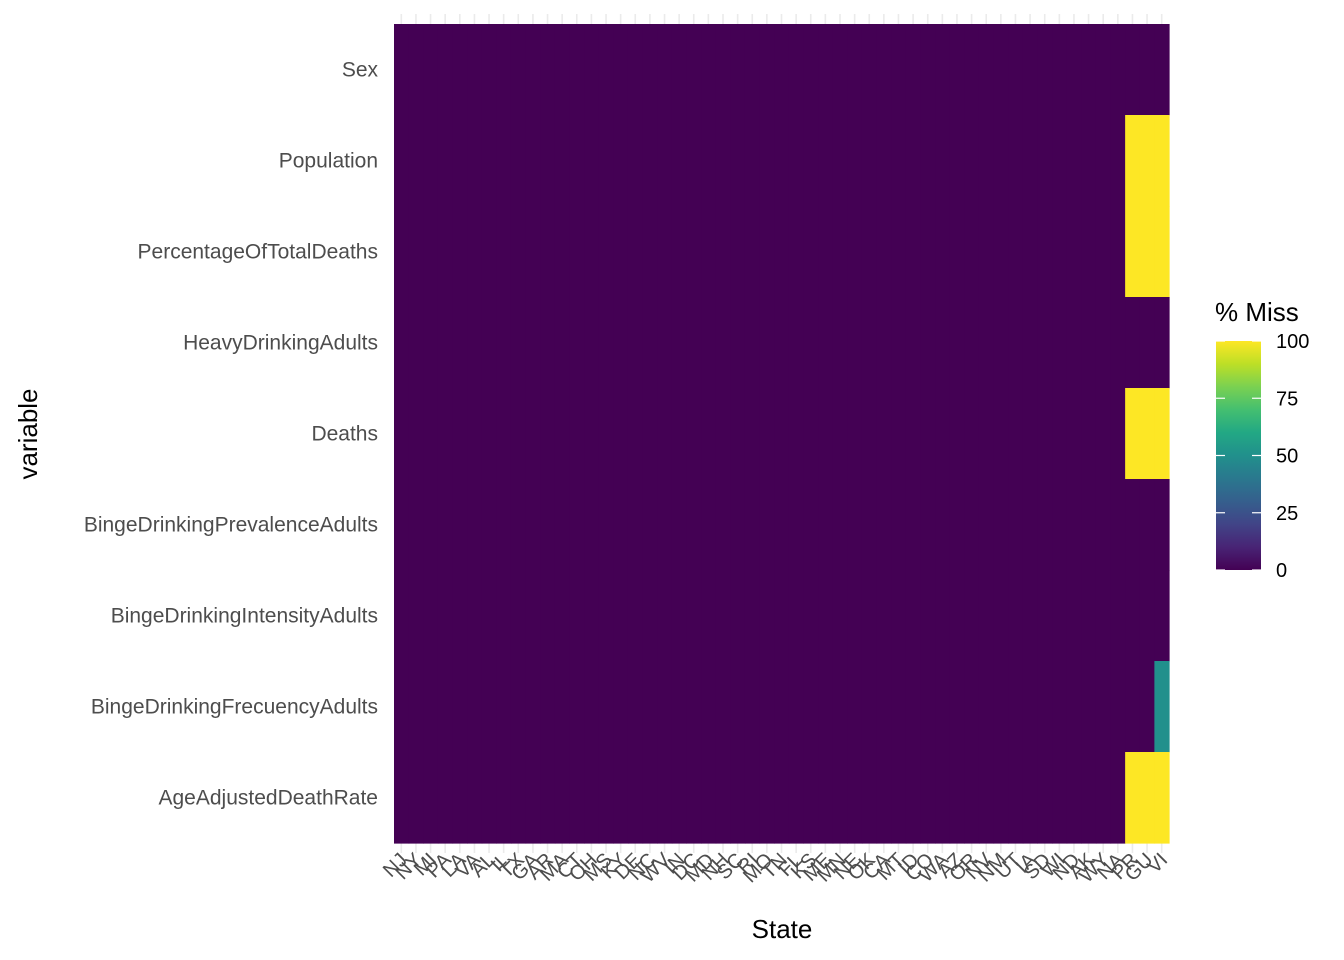 The width and height of the screenshot is (1344, 960). What do you see at coordinates (280, 343) in the screenshot?
I see `y-tick-label: HeavyDrinkingAdults` at bounding box center [280, 343].